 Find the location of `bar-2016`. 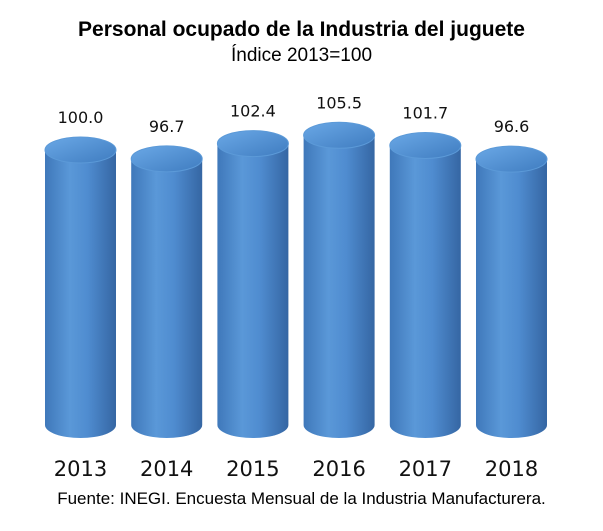

bar-2016 is located at coordinates (339, 280).